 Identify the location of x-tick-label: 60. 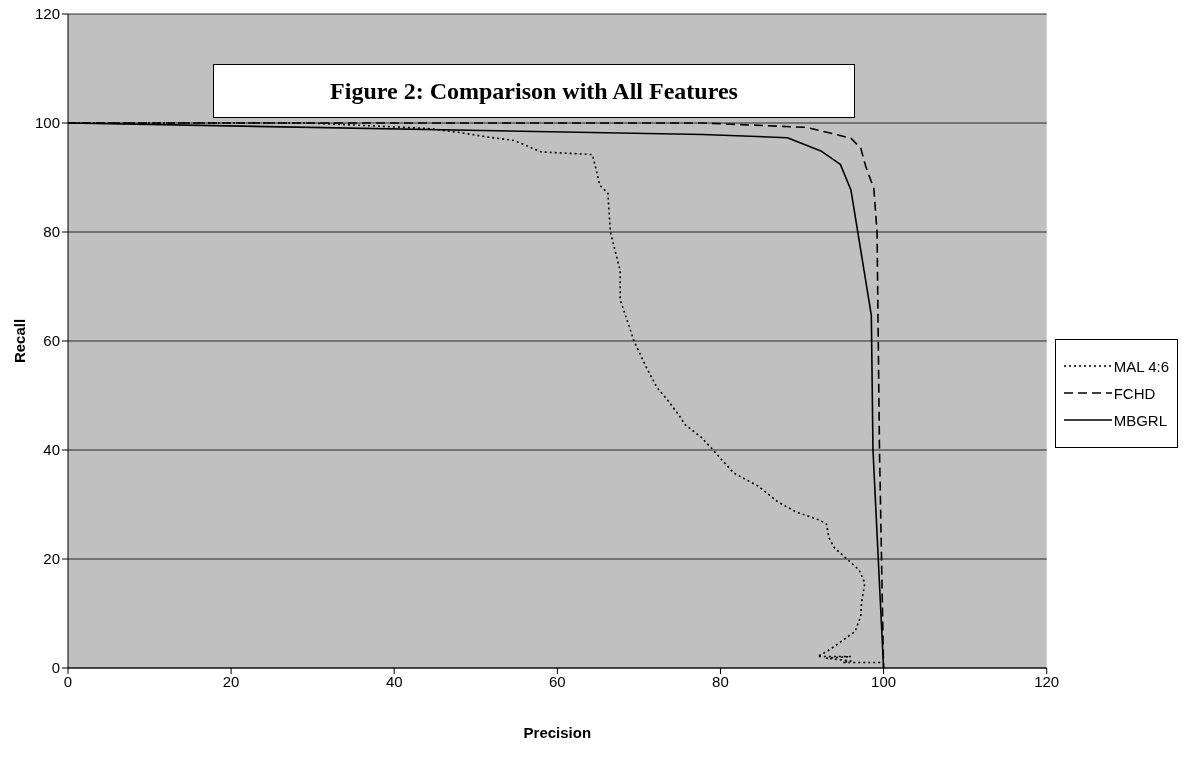
(557, 681).